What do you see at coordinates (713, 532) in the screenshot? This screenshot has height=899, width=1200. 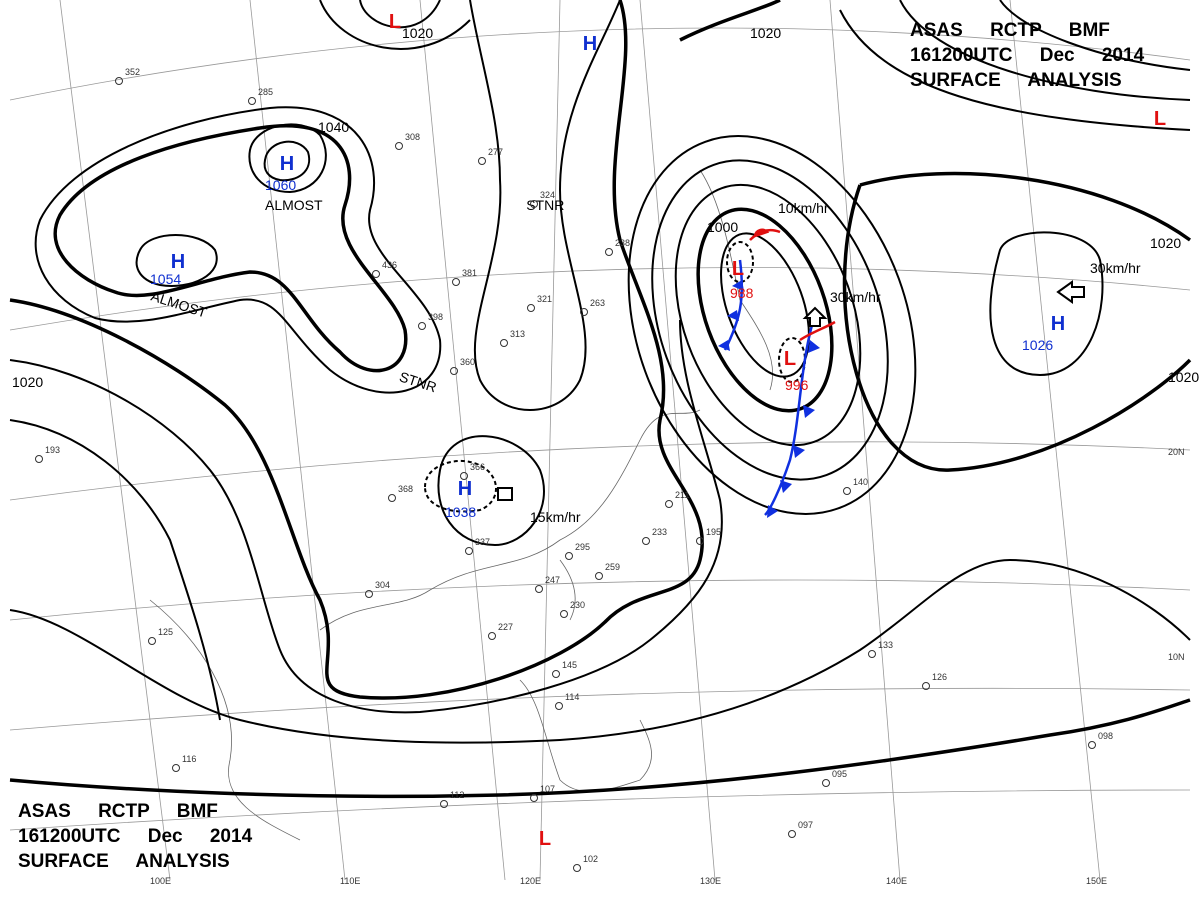 I see `station-pressure: 195` at bounding box center [713, 532].